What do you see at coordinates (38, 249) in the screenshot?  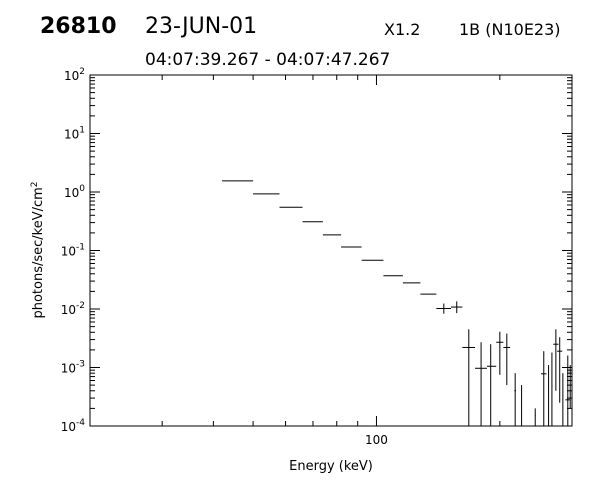 I see `y-axis-label: photons/sec/keV/cm2` at bounding box center [38, 249].